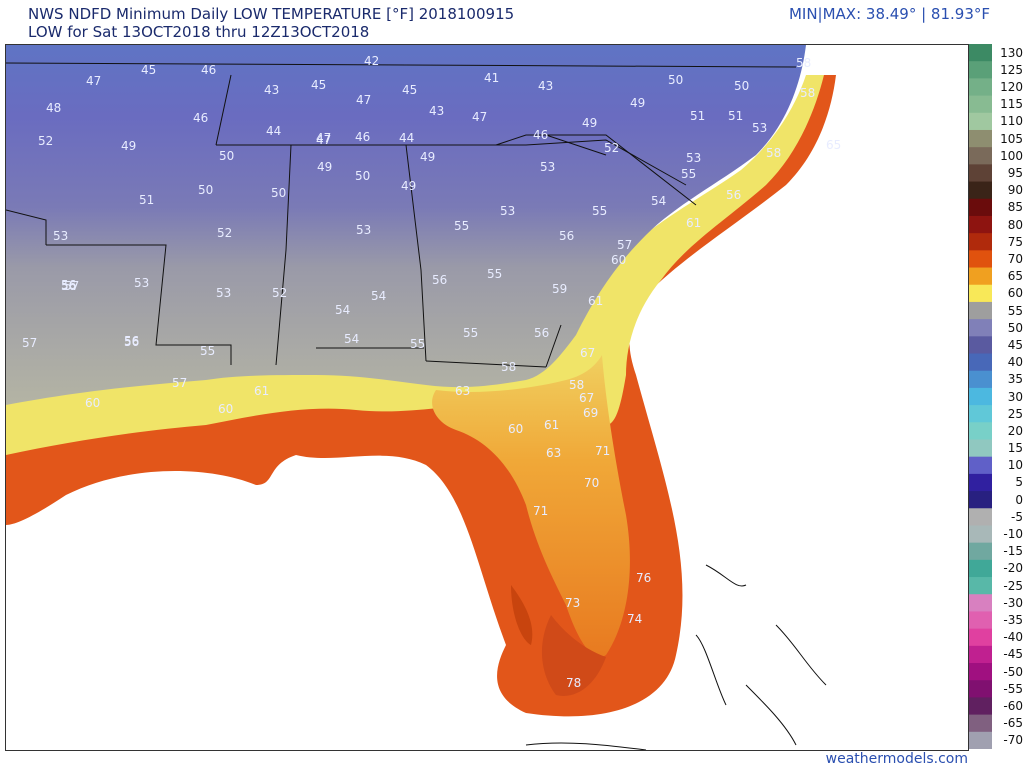 This screenshot has width=1024, height=768. I want to click on legend-tick-label: 120, so click(1011, 86).